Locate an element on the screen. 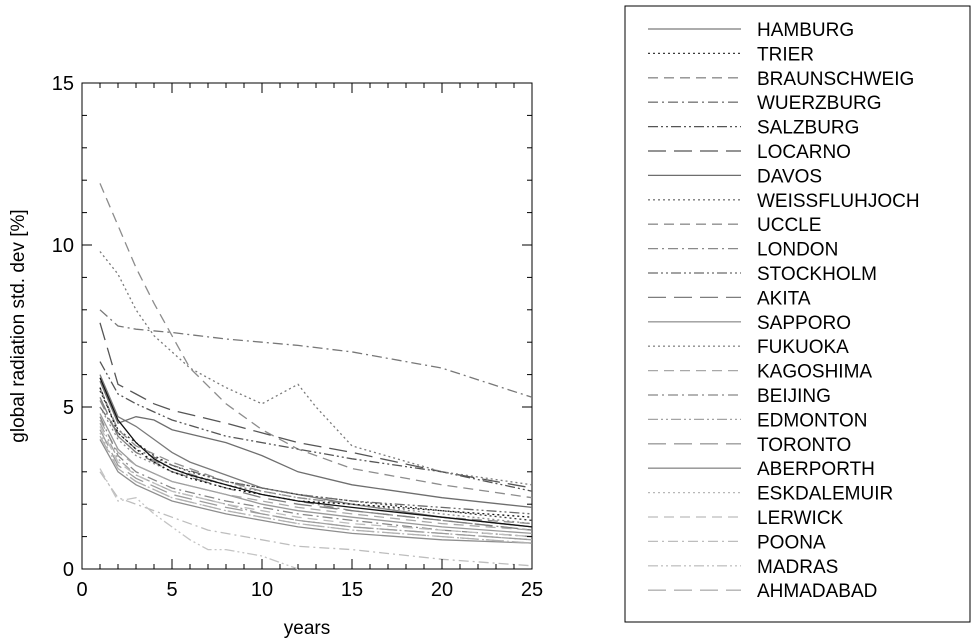  legend-label: MADRAS is located at coordinates (797, 567).